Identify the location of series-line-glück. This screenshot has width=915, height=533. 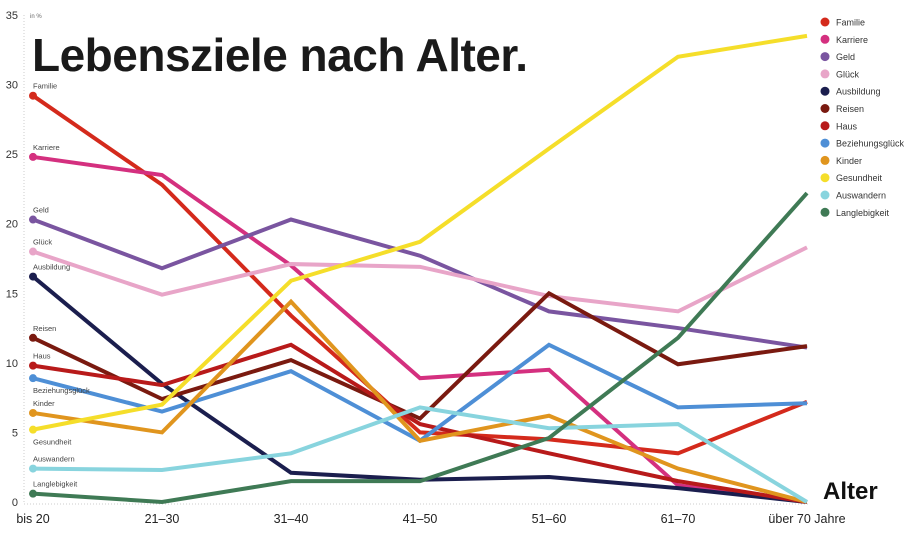
(420, 279).